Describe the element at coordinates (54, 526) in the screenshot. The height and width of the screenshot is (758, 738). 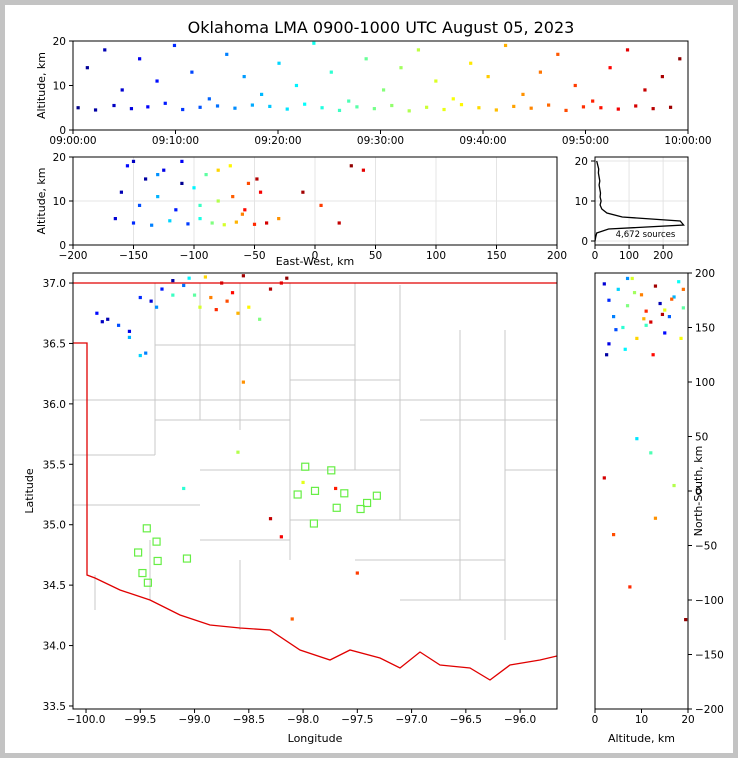
I see `y-tick-label: 35.0` at that location.